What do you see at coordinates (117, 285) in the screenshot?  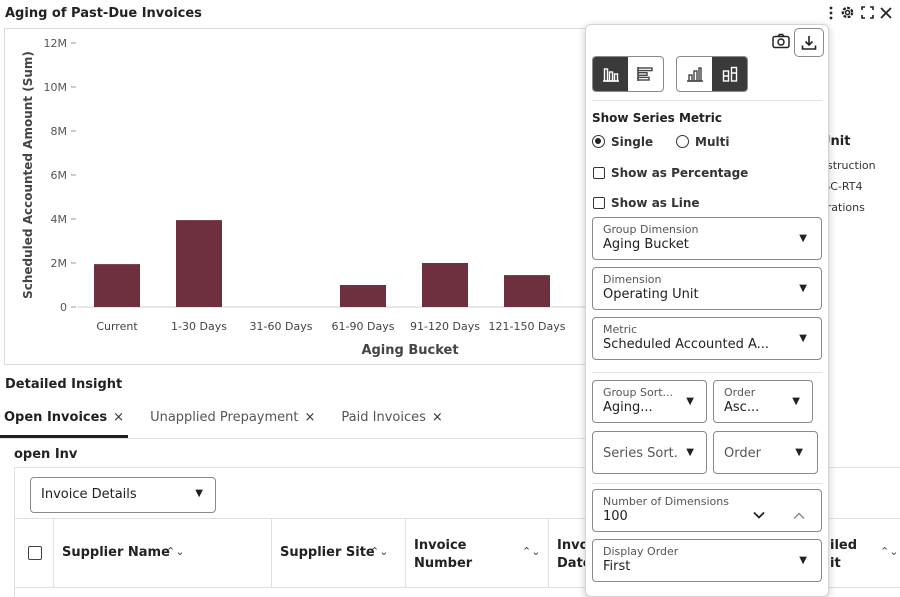 I see `bar-current` at bounding box center [117, 285].